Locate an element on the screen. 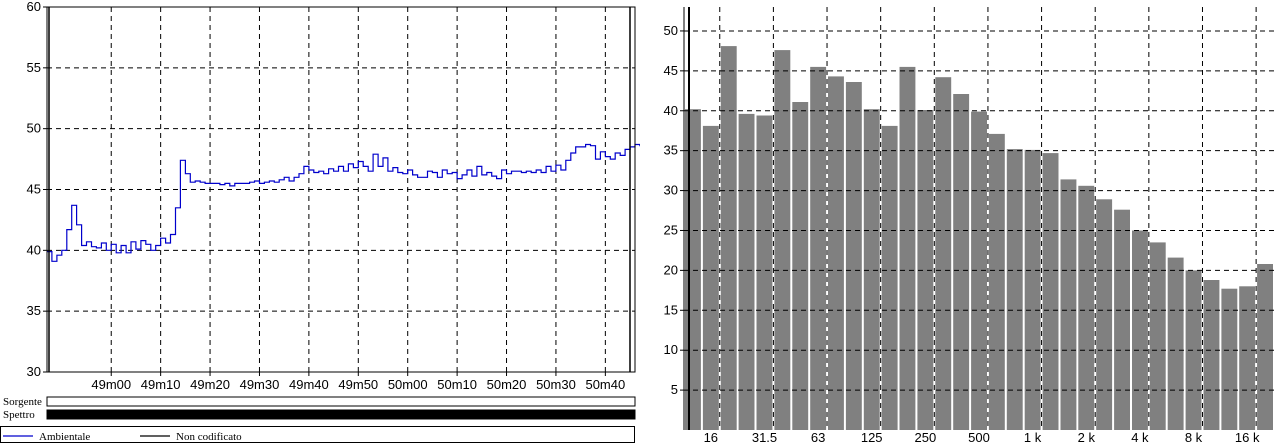 The width and height of the screenshot is (1274, 443). legend: Ambientale Non codificato is located at coordinates (317, 434).